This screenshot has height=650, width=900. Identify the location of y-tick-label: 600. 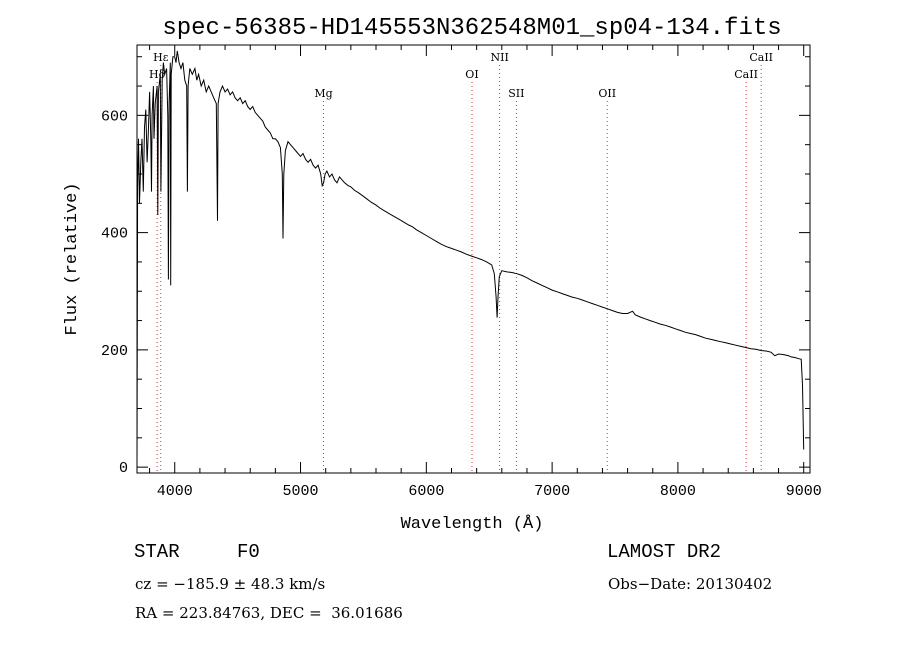
(114, 116).